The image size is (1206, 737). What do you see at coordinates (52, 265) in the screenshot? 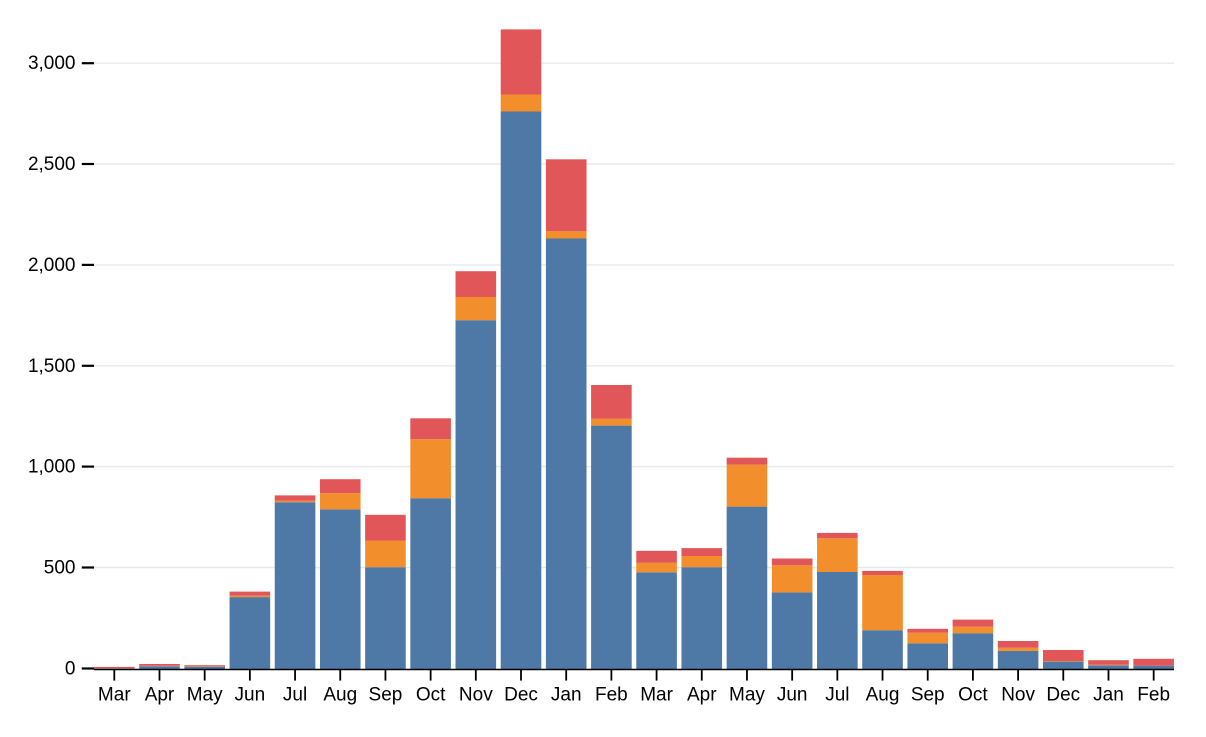
I see `svg-text: 2,000` at bounding box center [52, 265].